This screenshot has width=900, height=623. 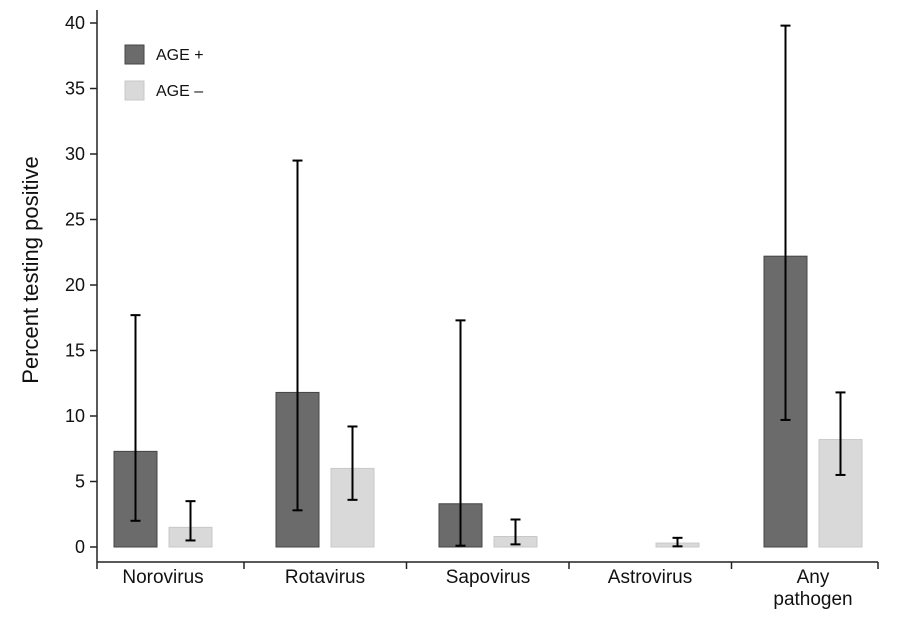 What do you see at coordinates (75, 154) in the screenshot?
I see `y-tick-label: 30` at bounding box center [75, 154].